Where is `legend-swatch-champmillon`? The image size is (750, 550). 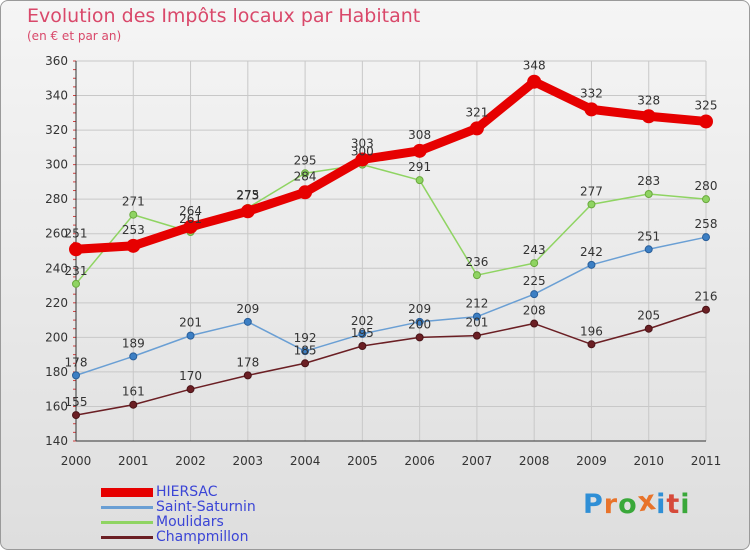
legend-swatch-champmillon is located at coordinates (127, 537).